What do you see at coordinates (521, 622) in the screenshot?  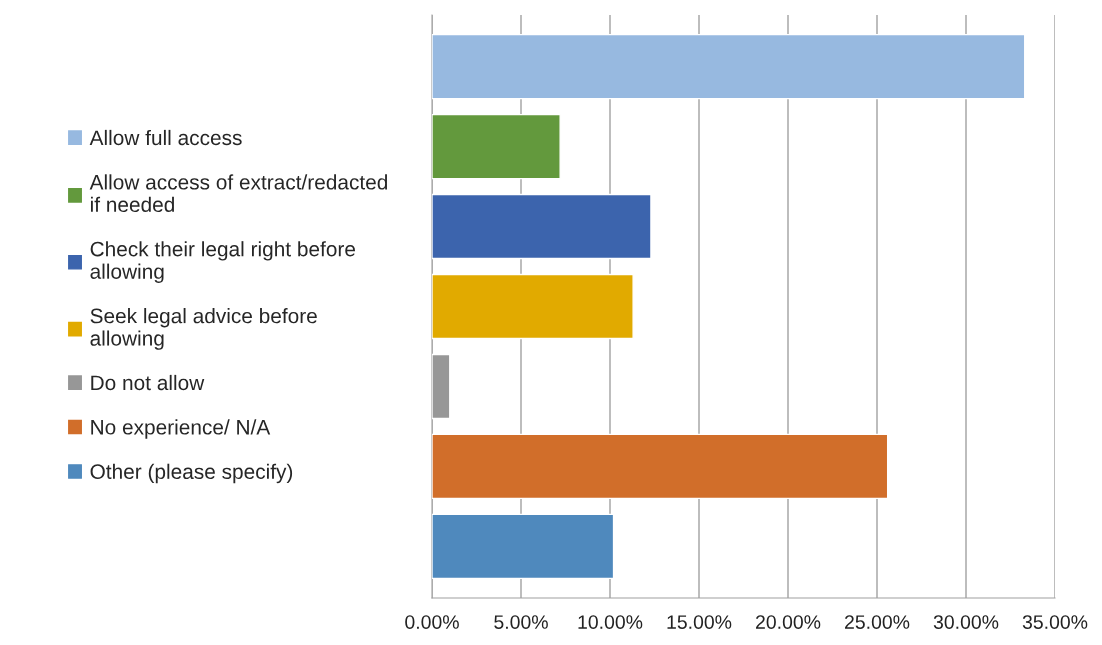 I see `x-tick-label: 5.00%` at bounding box center [521, 622].